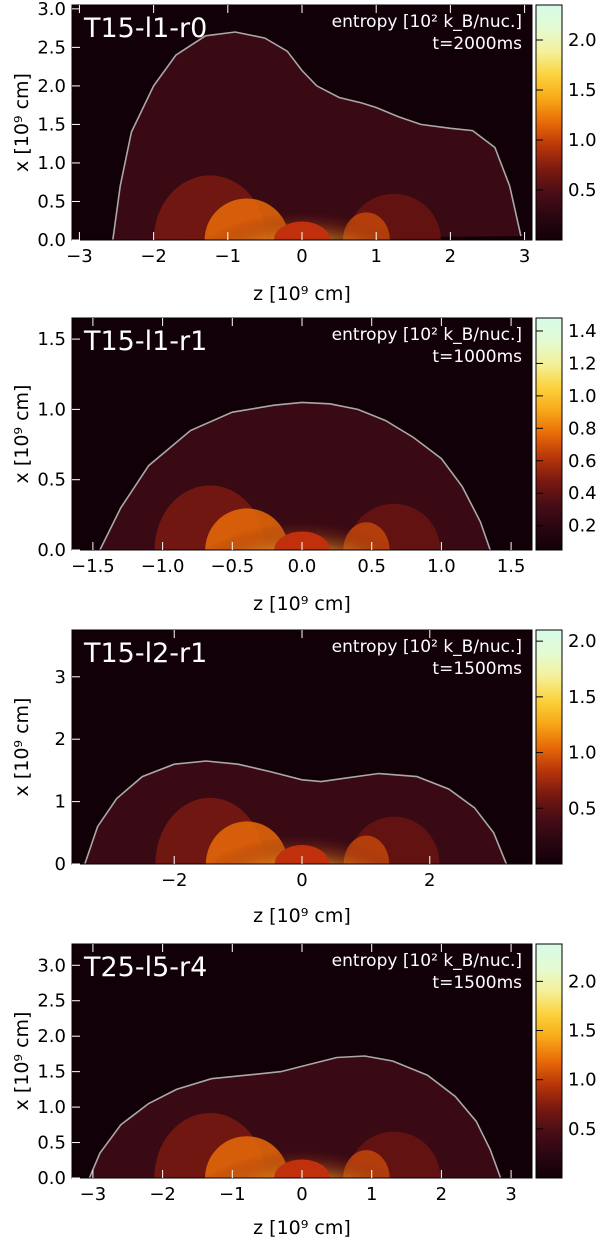 The width and height of the screenshot is (600, 1249). Describe the element at coordinates (145, 28) in the screenshot. I see `model-title: T15-l1-r0` at that location.